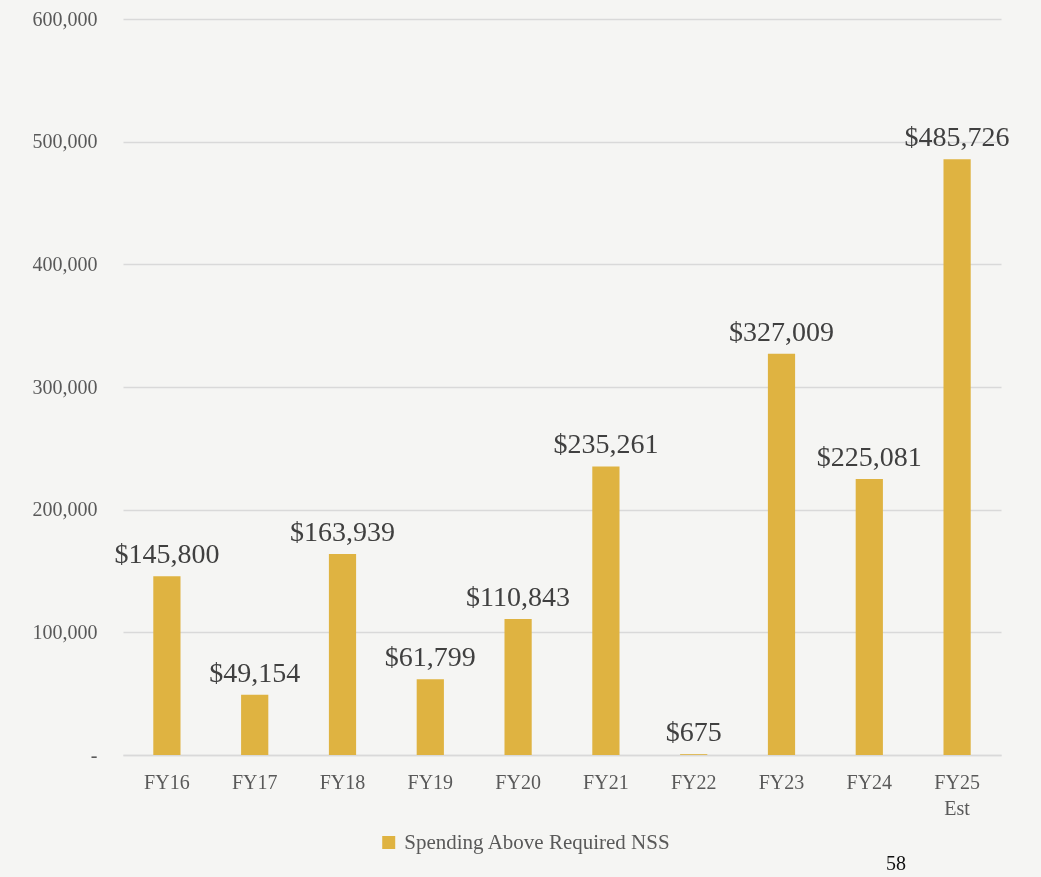  What do you see at coordinates (518, 597) in the screenshot?
I see `data-label: $110,843` at bounding box center [518, 597].